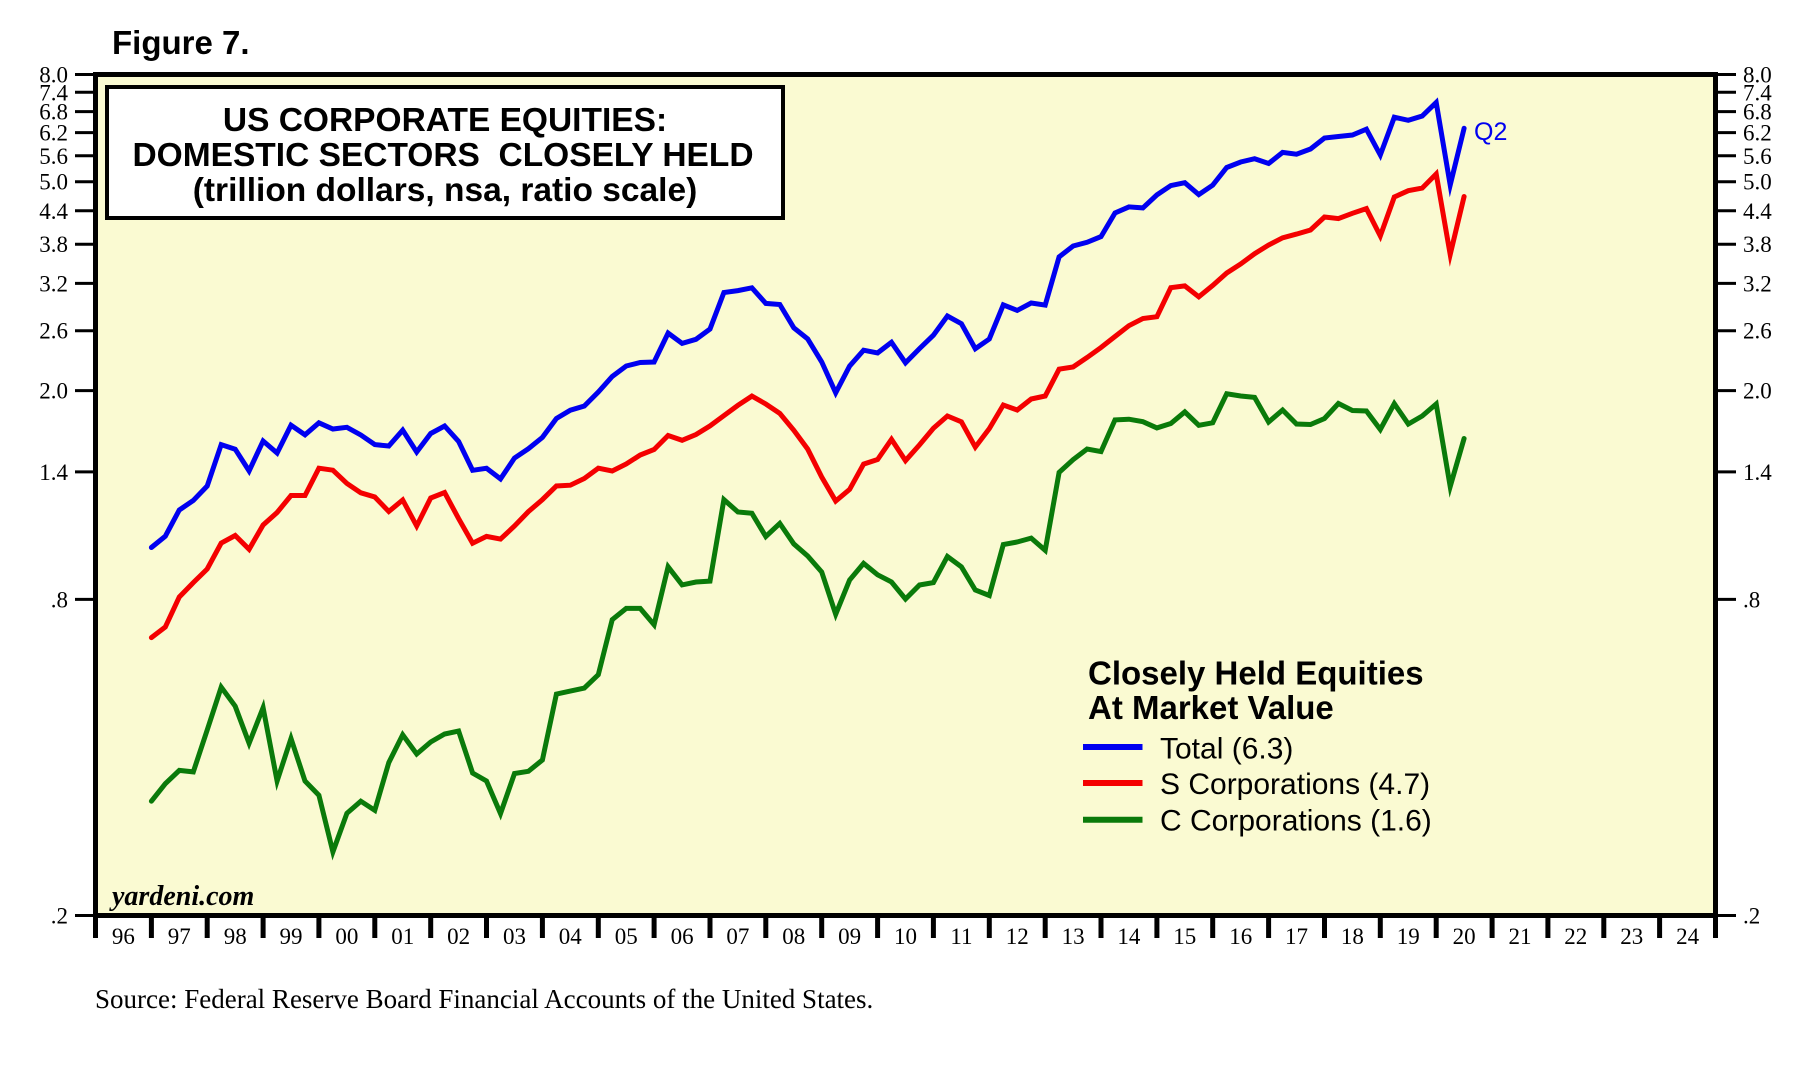  I want to click on svg-text: 98, so click(235, 936).